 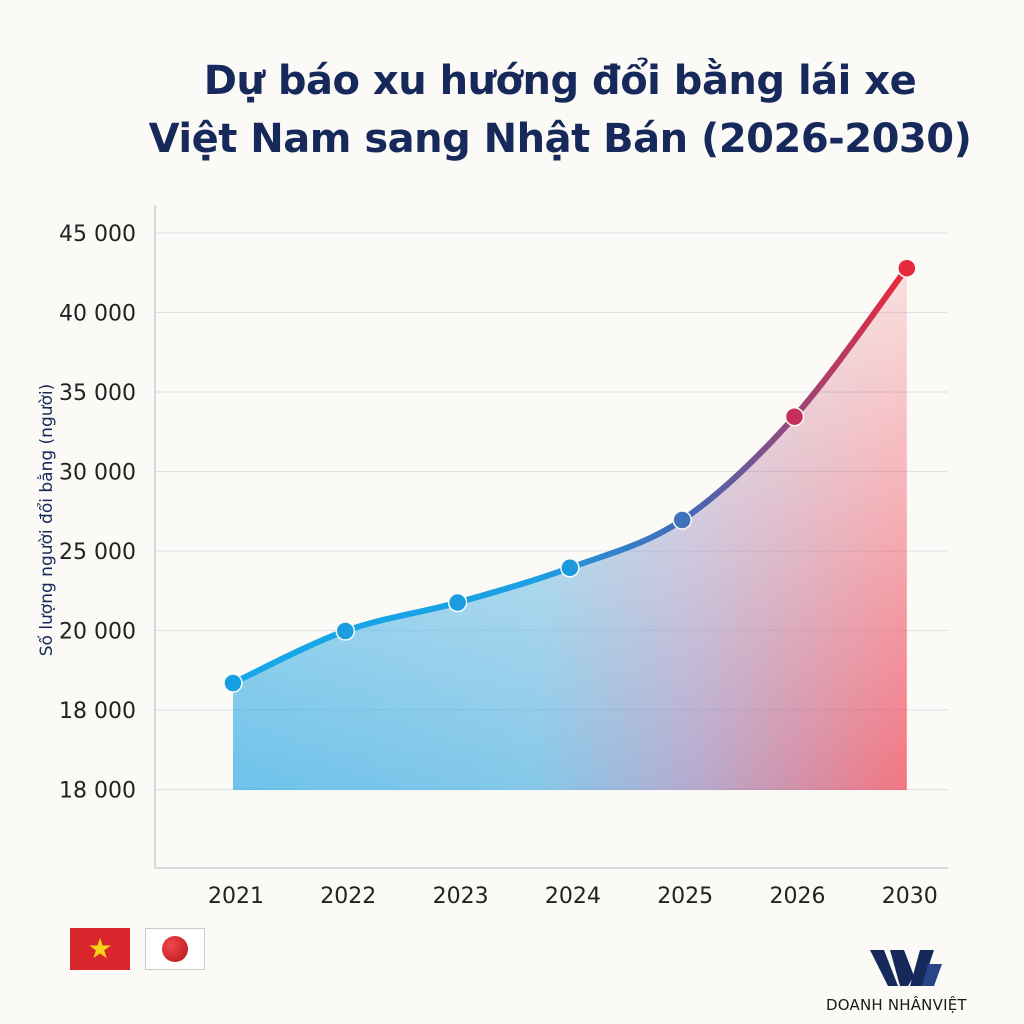 I want to click on y-tick-label: 40 000, so click(x=97, y=314).